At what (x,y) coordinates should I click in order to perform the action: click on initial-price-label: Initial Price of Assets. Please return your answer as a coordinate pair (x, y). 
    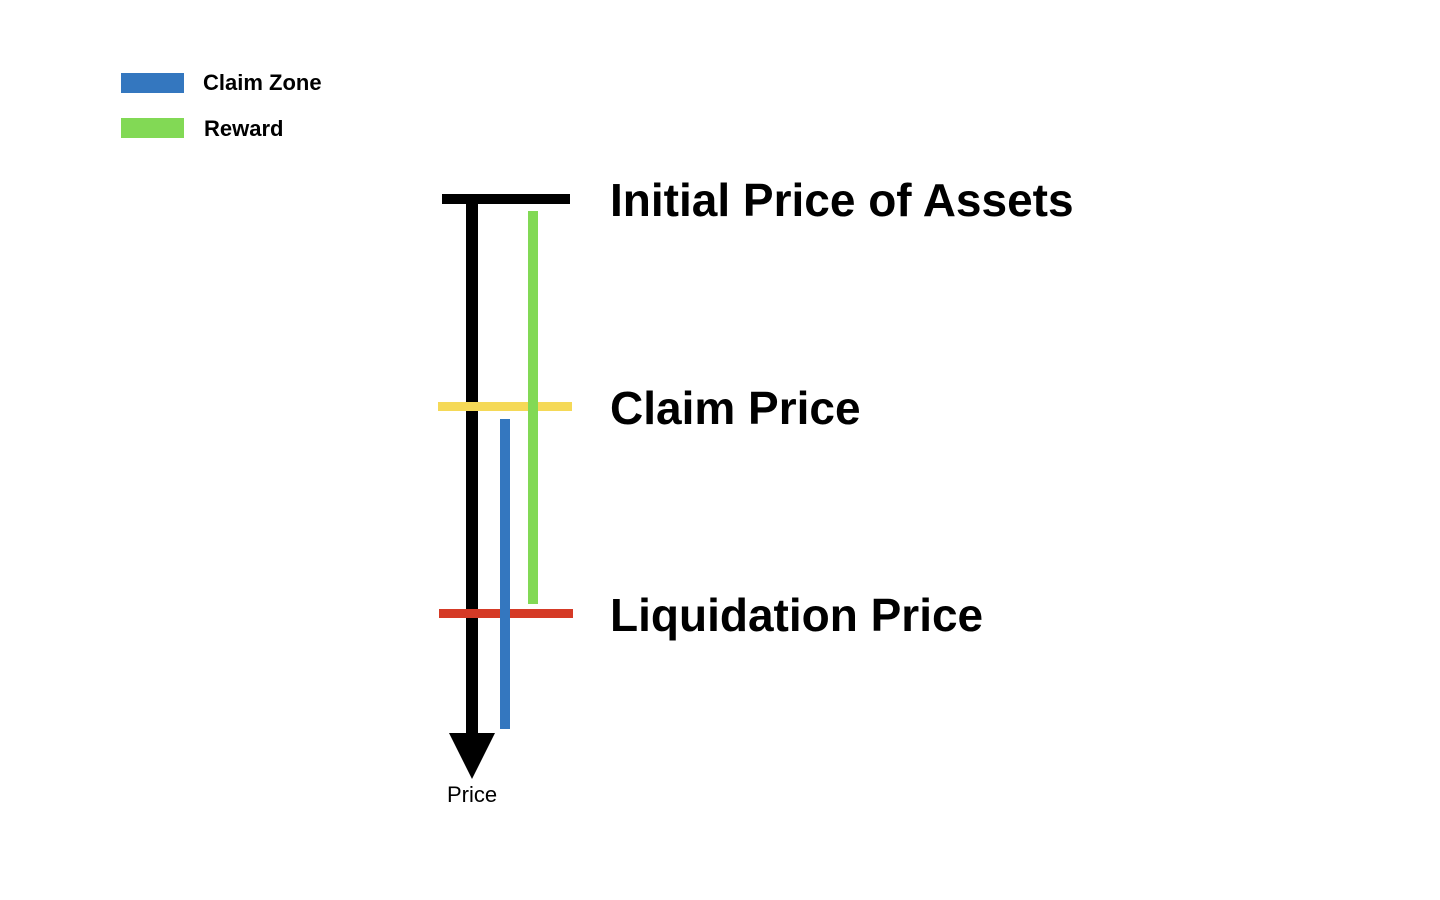
    Looking at the image, I should click on (842, 200).